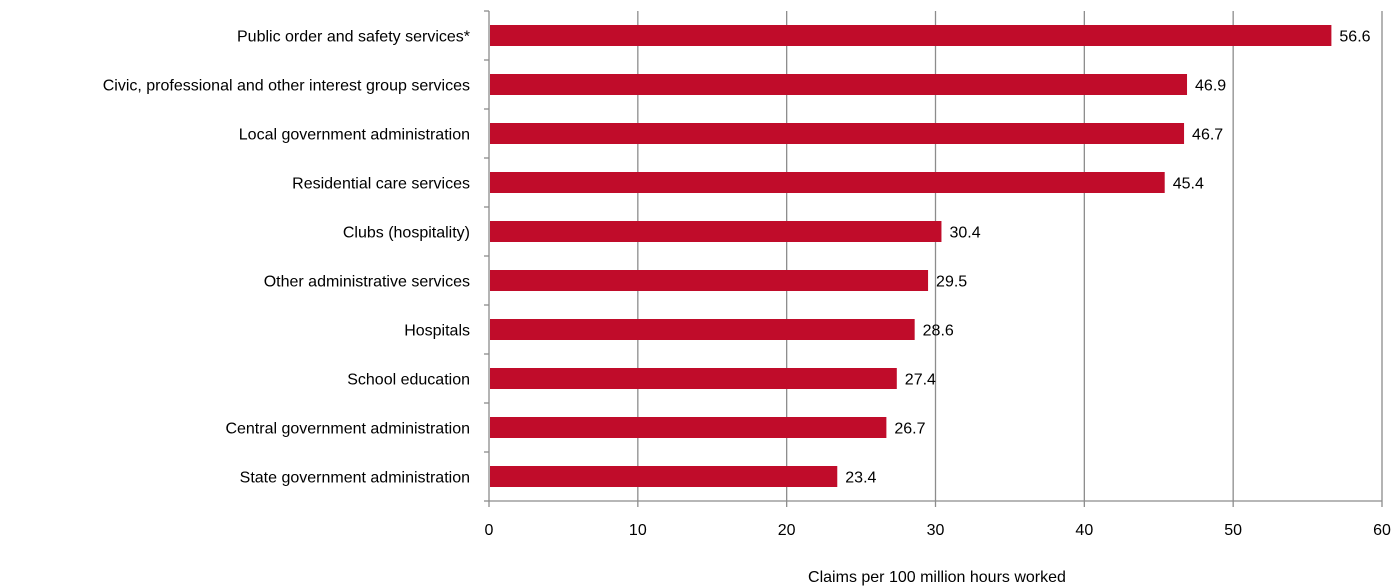  What do you see at coordinates (1207, 135) in the screenshot?
I see `data-label: 46.7` at bounding box center [1207, 135].